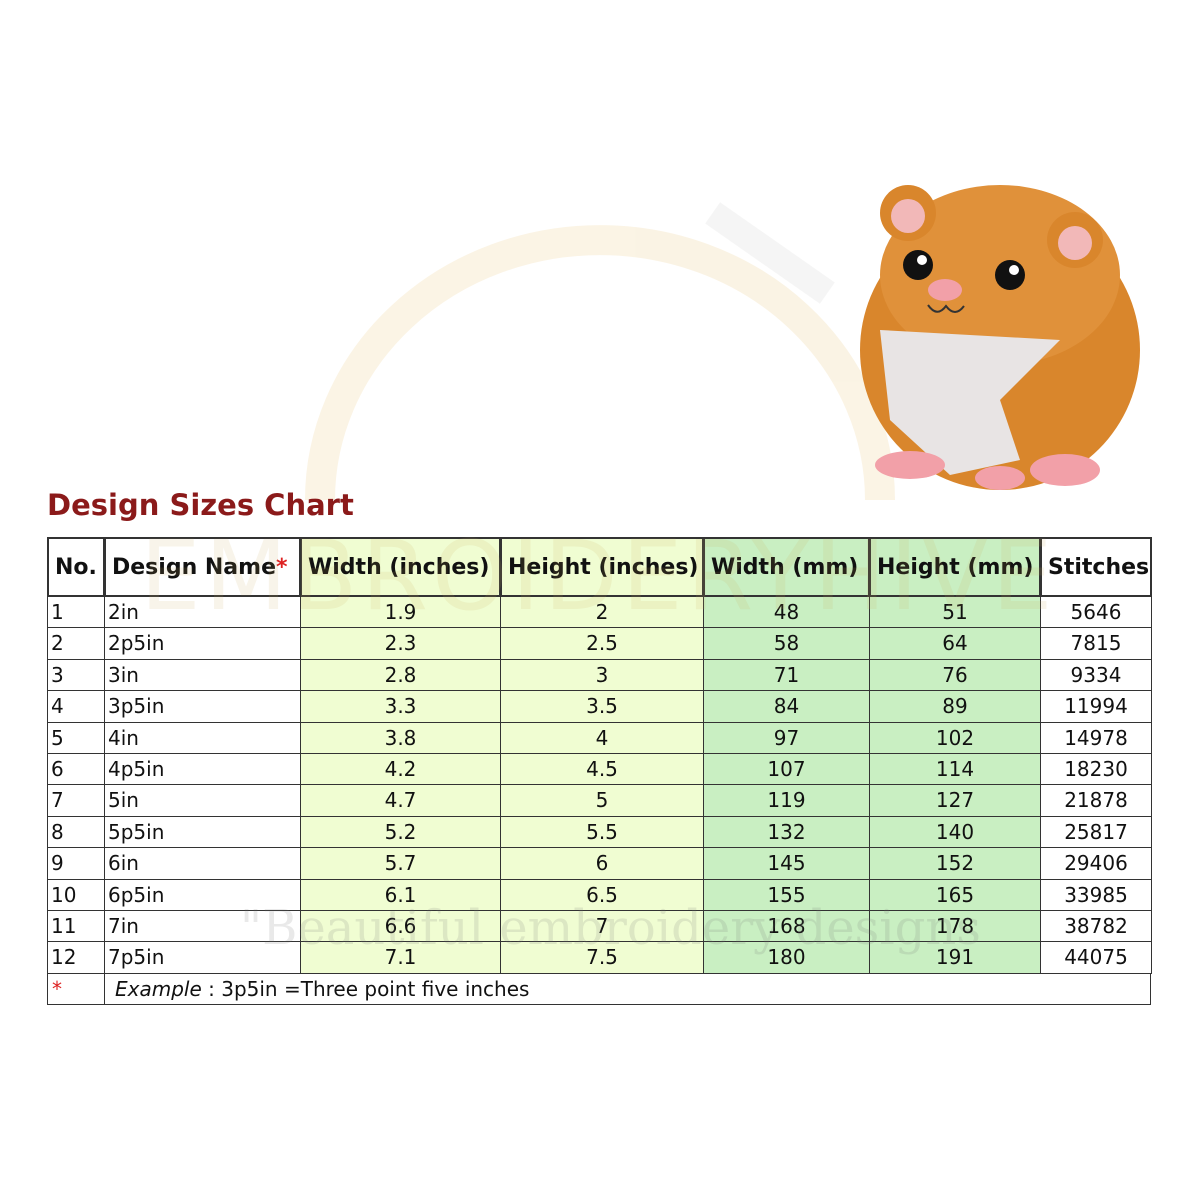  I want to click on row-label: 7in, so click(202, 926).